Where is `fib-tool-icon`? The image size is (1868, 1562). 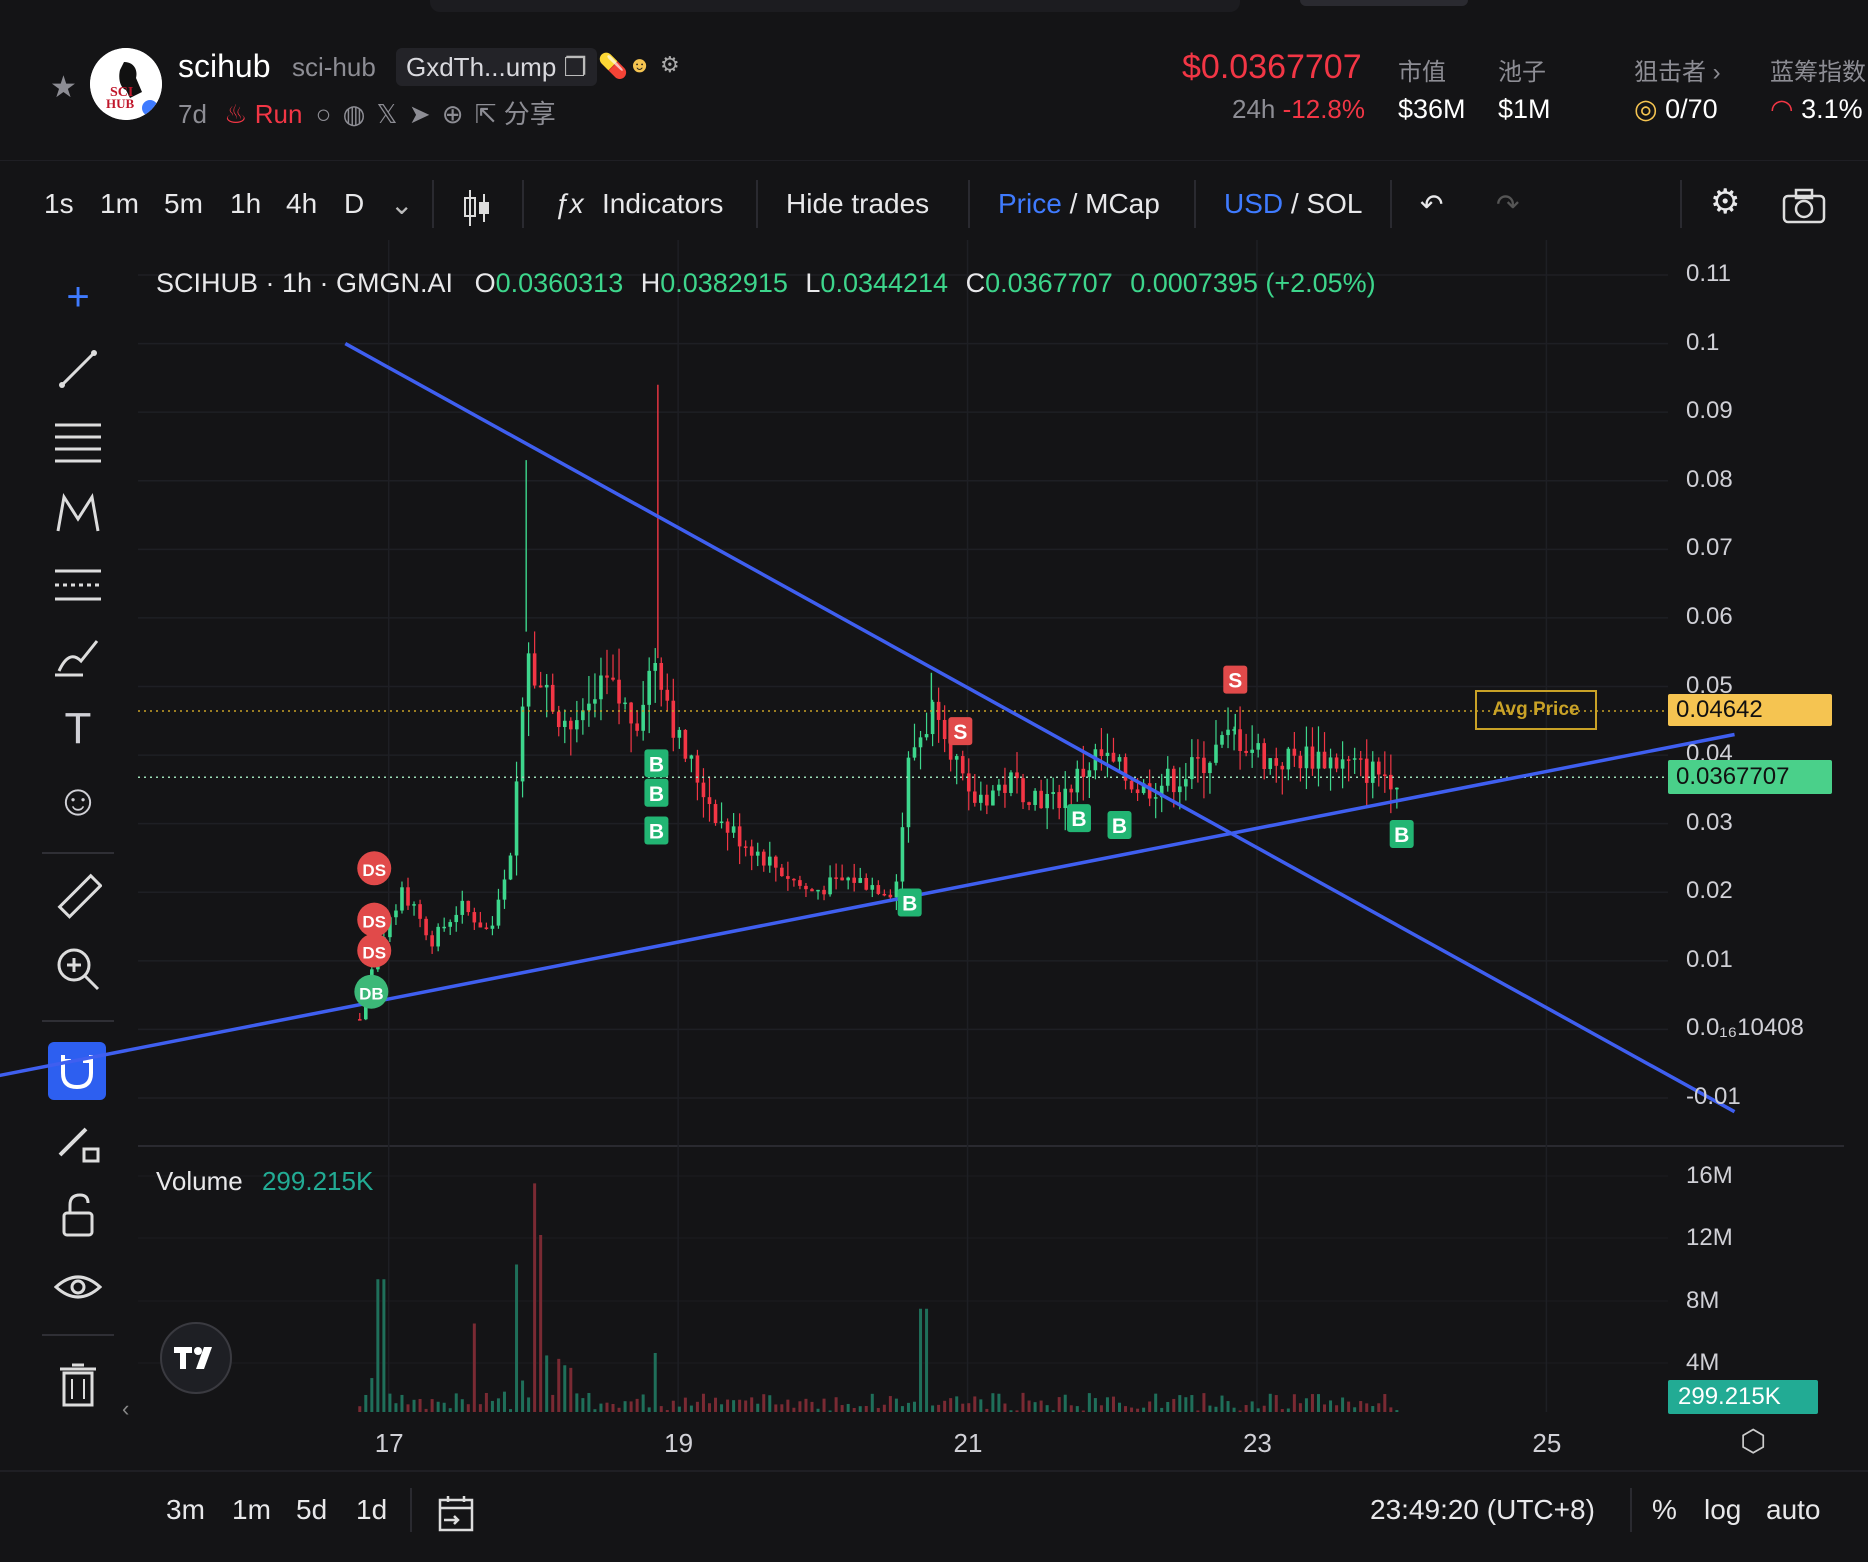
fib-tool-icon is located at coordinates (78, 585).